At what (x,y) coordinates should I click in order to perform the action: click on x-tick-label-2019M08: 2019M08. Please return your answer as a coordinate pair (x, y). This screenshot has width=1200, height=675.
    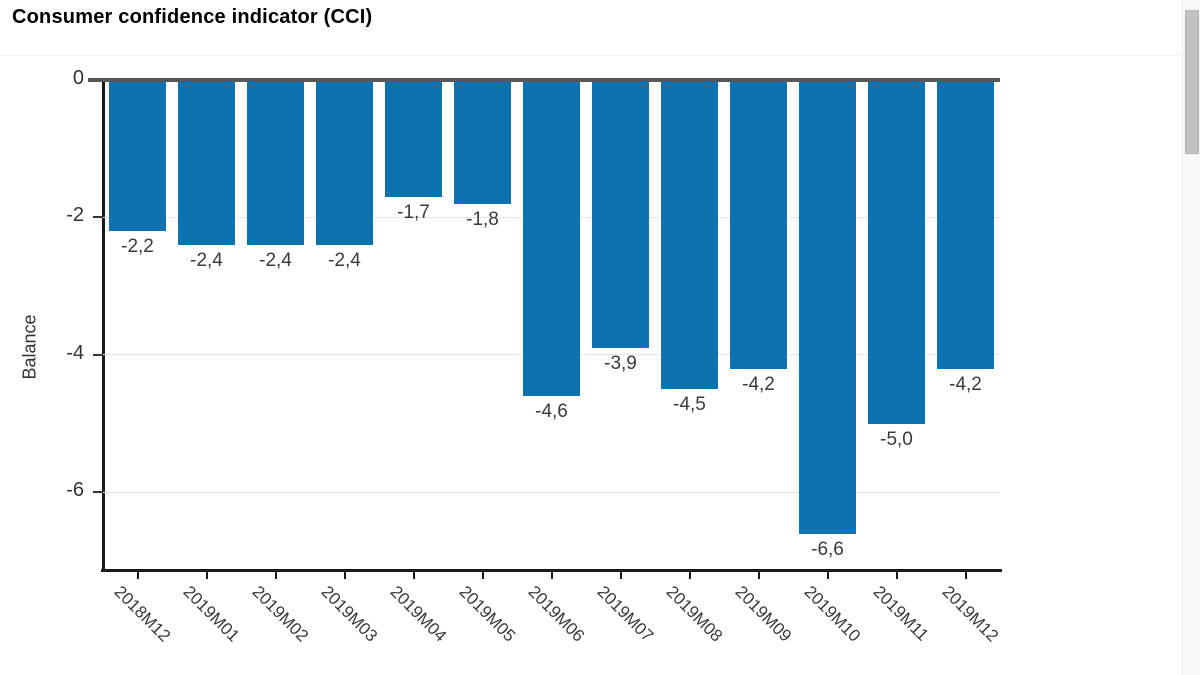
    Looking at the image, I should click on (694, 614).